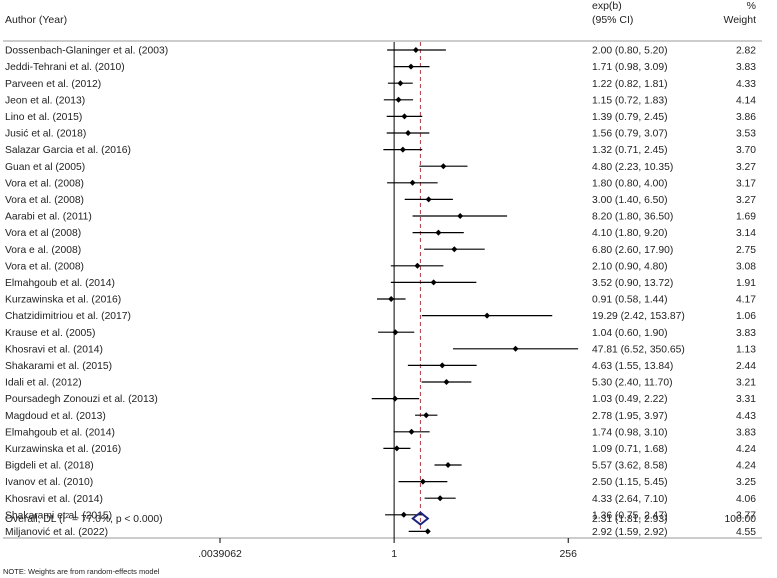  Describe the element at coordinates (60, 283) in the screenshot. I see `study-label: Elmahgoub et al. (2014)` at that location.